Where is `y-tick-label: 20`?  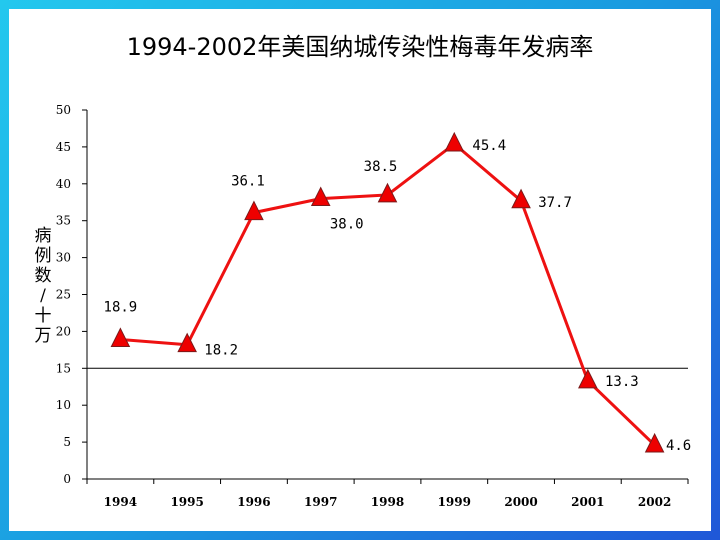
y-tick-label: 20 is located at coordinates (63, 331).